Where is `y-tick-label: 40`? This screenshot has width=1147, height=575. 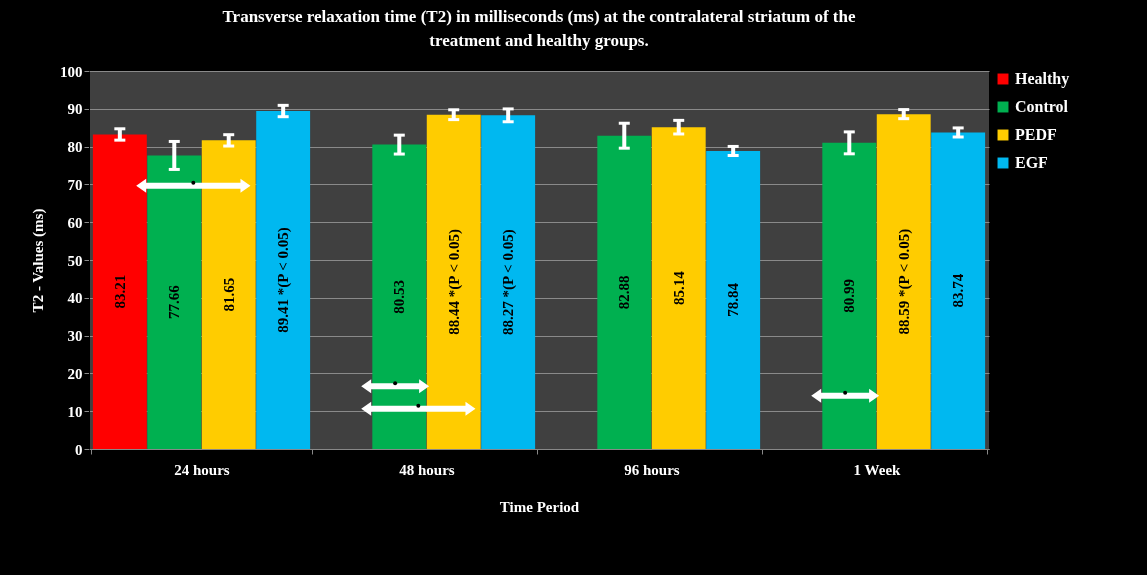 y-tick-label: 40 is located at coordinates (75, 298).